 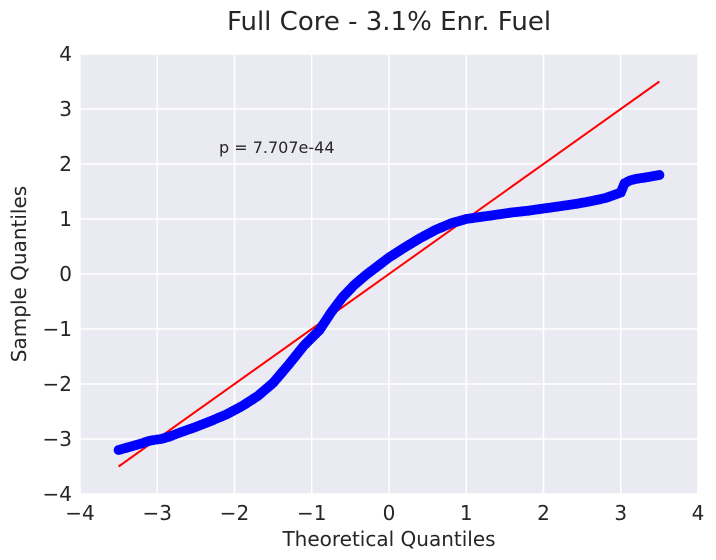 What do you see at coordinates (388, 539) in the screenshot?
I see `x-axis-label: Theoretical Quantiles` at bounding box center [388, 539].